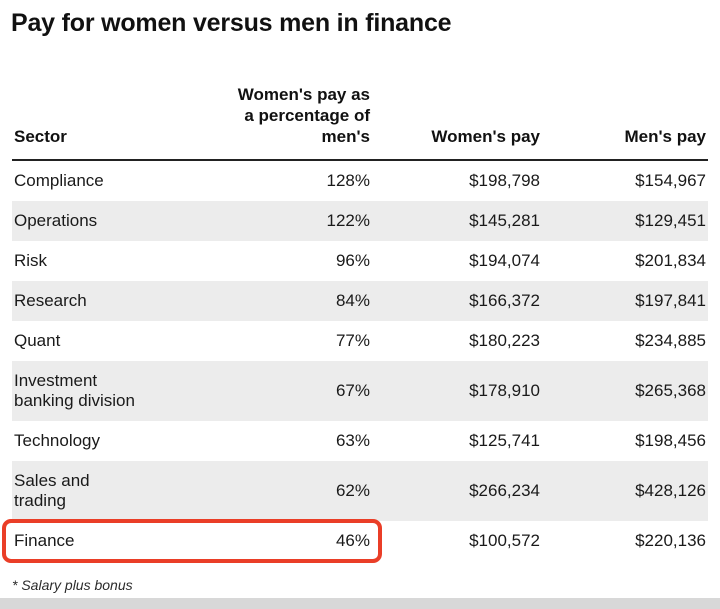 This screenshot has width=720, height=609. Describe the element at coordinates (625, 99) in the screenshot. I see `header-mens-pay: Men's pay` at that location.